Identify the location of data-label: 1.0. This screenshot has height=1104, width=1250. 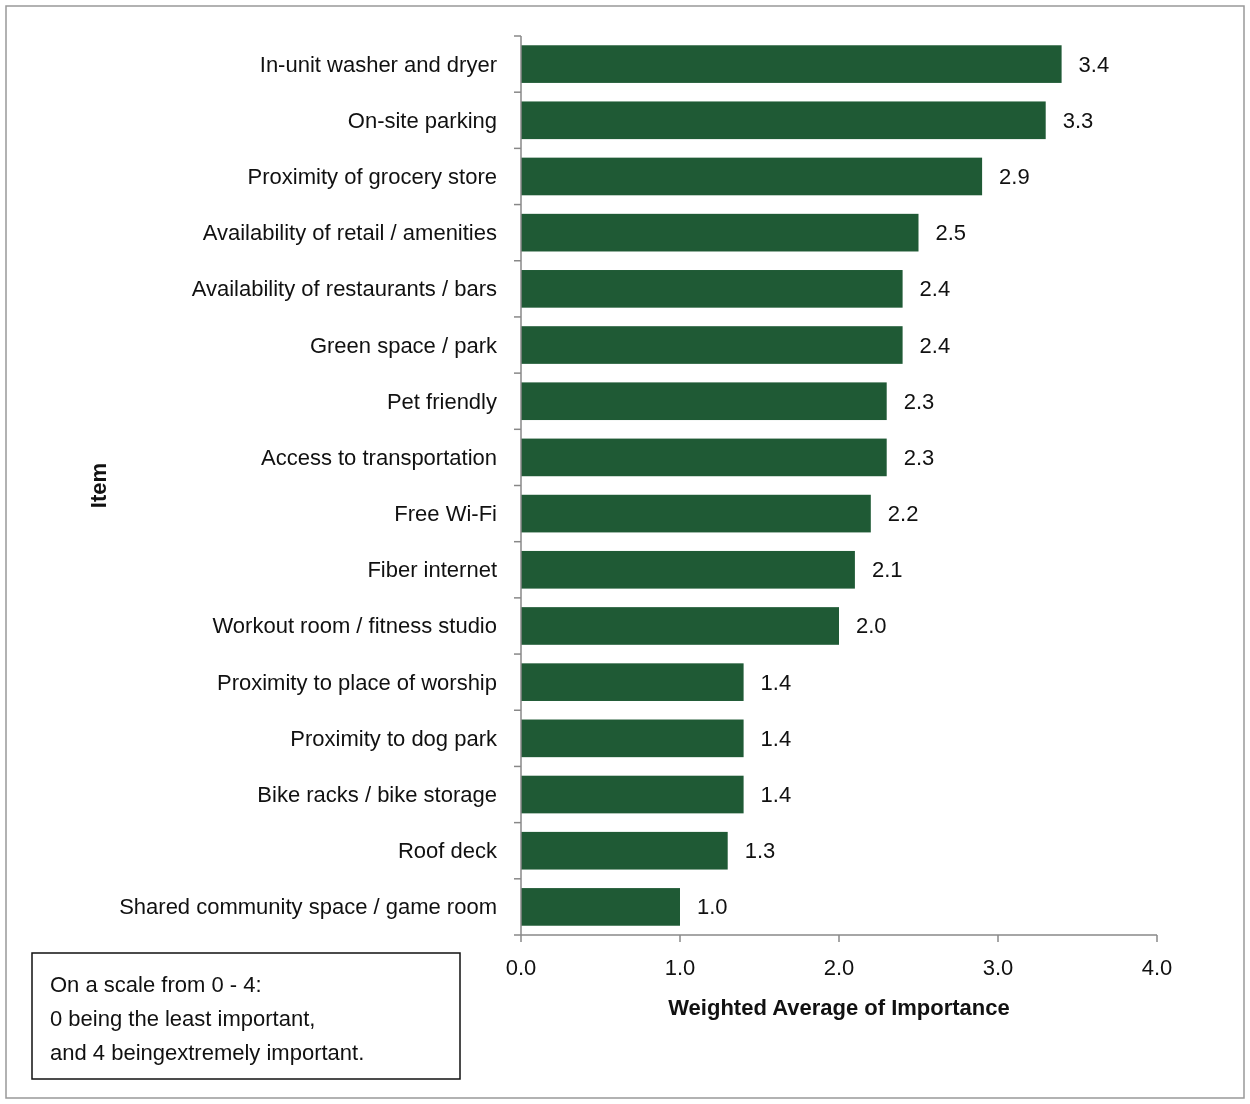
(712, 907).